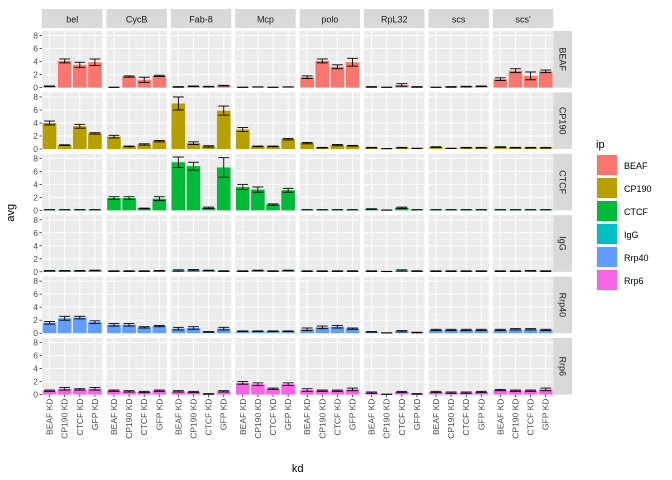 The width and height of the screenshot is (672, 480). Describe the element at coordinates (636, 212) in the screenshot. I see `legend-label: CTCF` at that location.